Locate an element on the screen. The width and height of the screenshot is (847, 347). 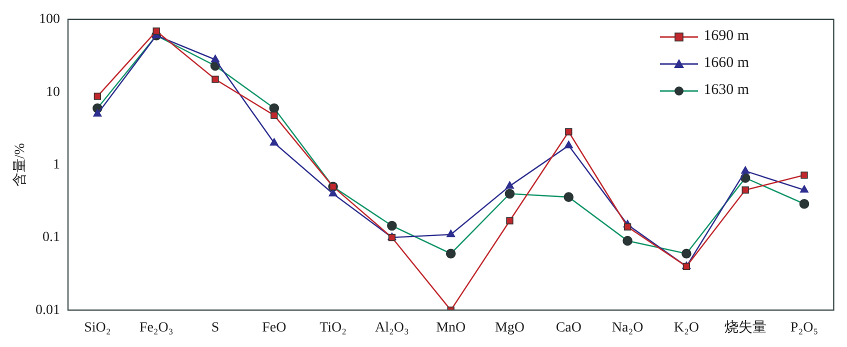
x-tick-label: Al₂O₃ is located at coordinates (392, 328).